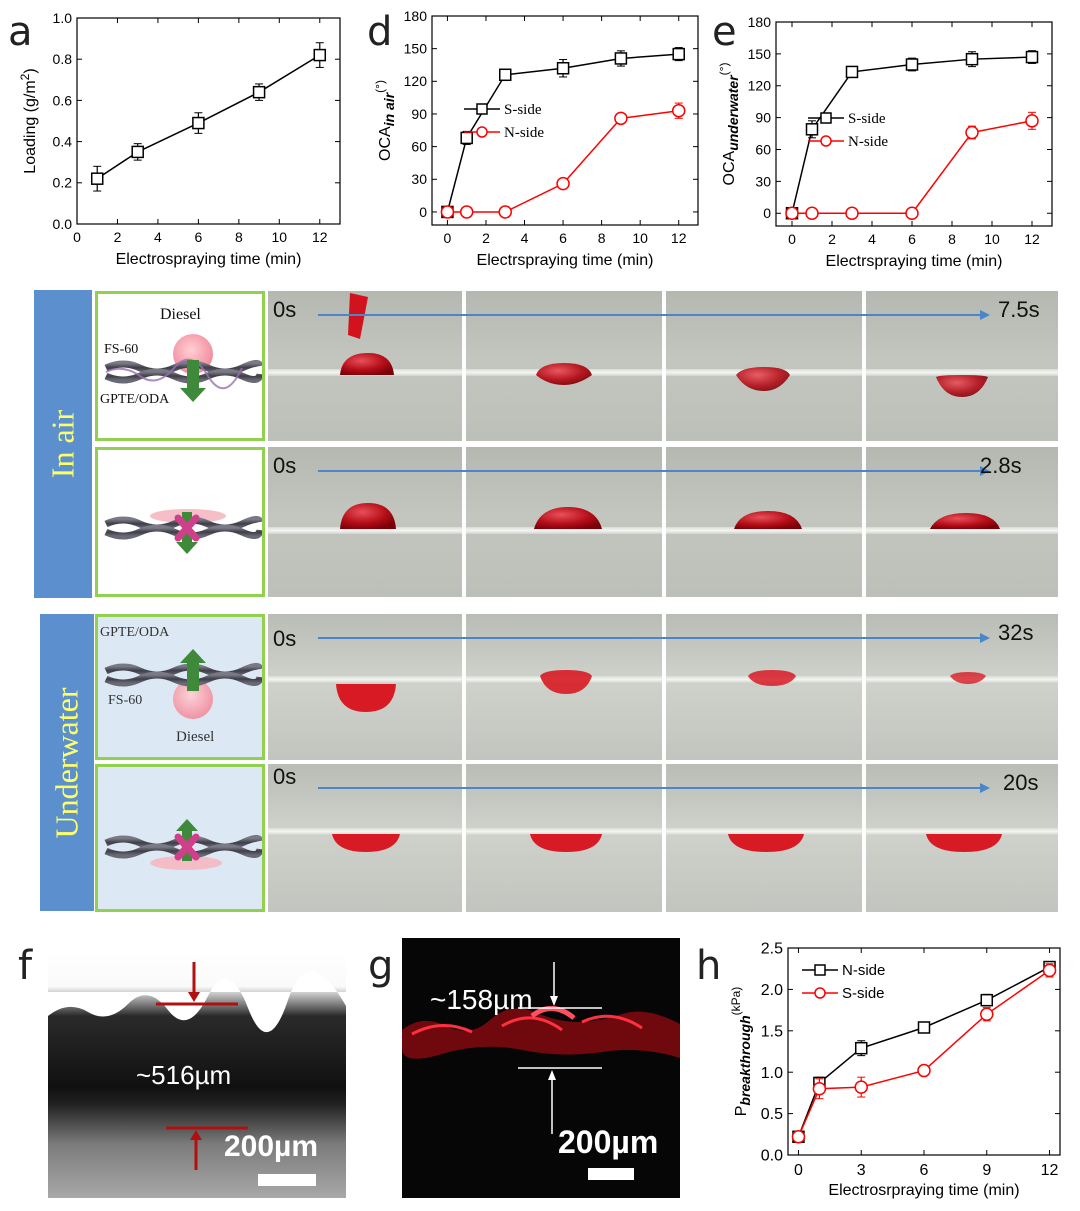 The width and height of the screenshot is (1080, 1211). I want to click on scale-bar-f, so click(287, 1180).